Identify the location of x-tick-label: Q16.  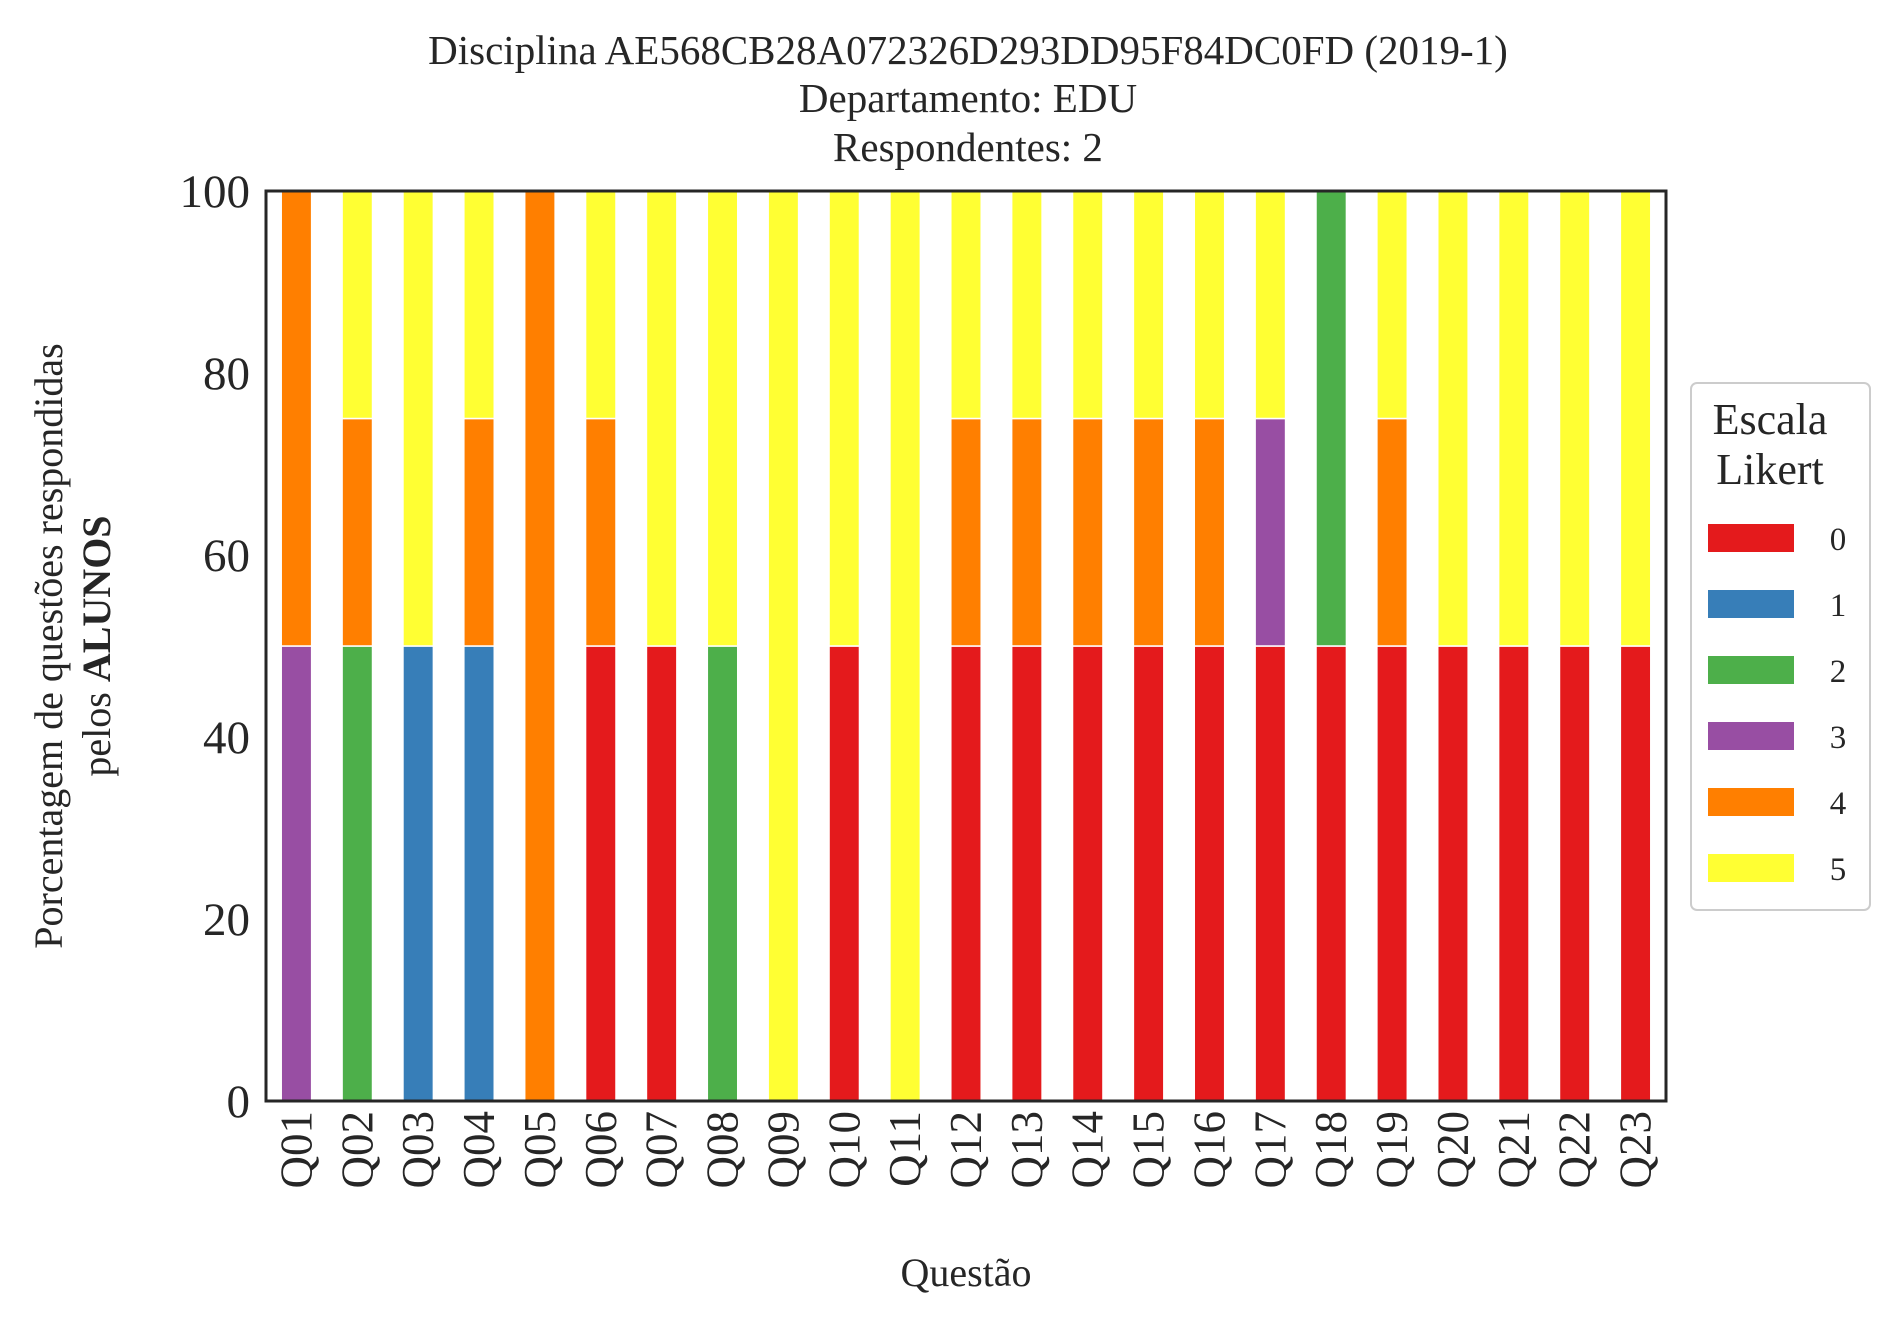
(1209, 1150).